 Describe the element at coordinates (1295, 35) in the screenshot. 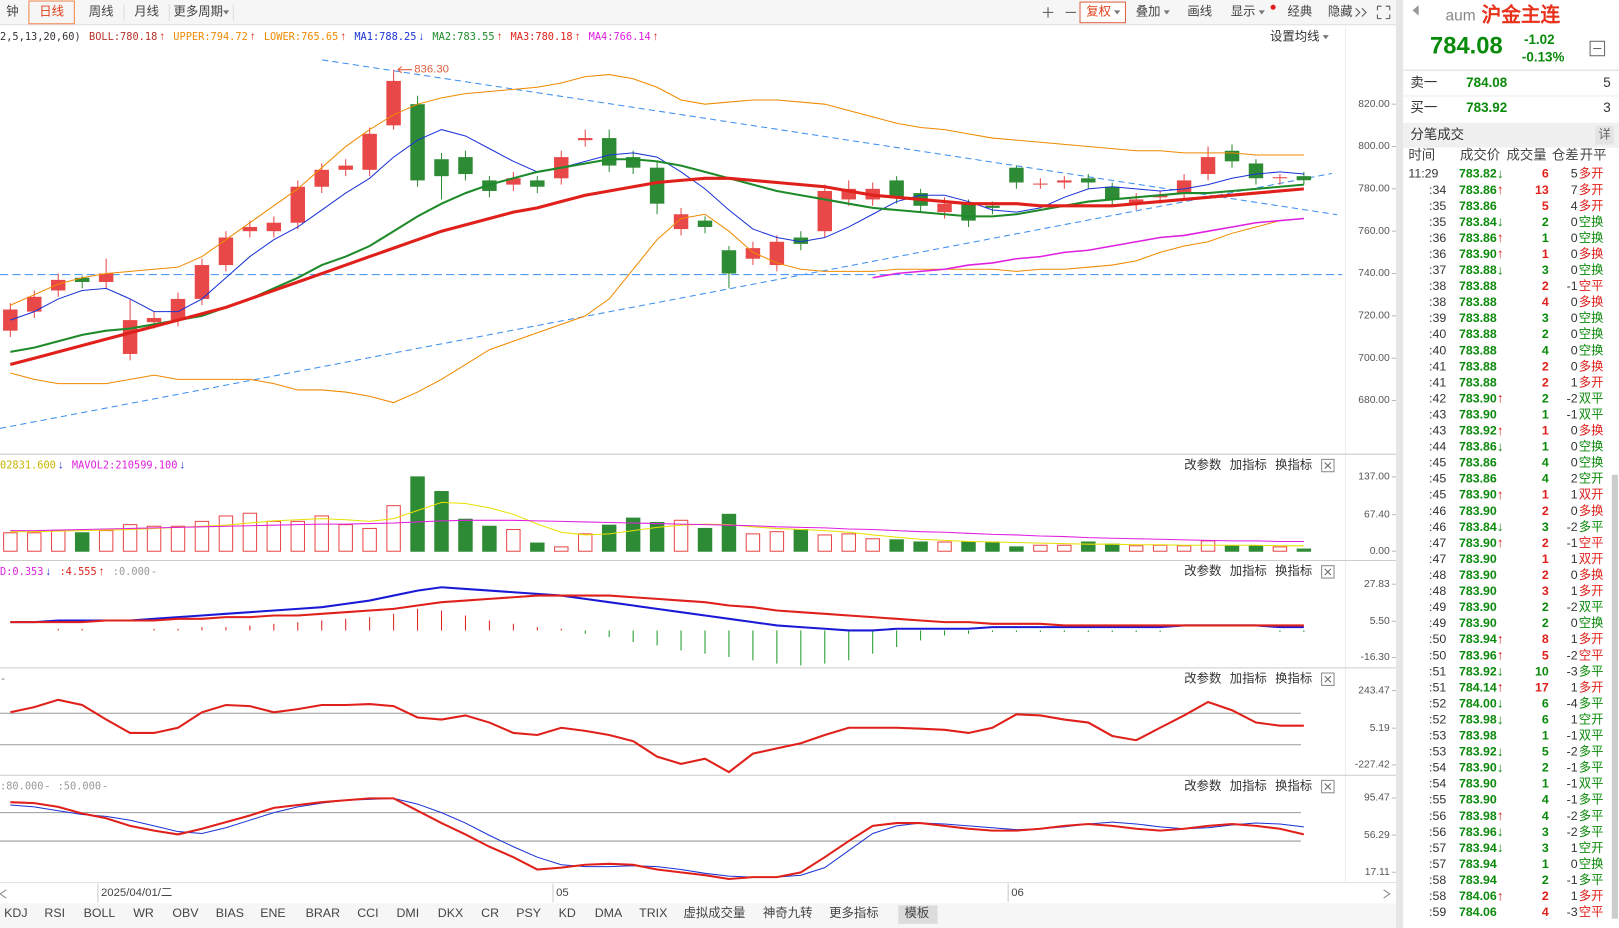

I see `set-ma: 设置均线` at that location.